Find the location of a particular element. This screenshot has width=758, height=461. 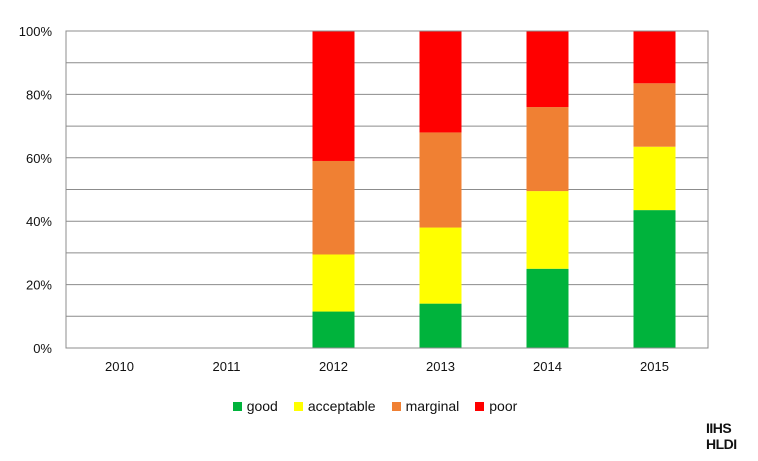

logo-line-1: IIHS is located at coordinates (719, 428).